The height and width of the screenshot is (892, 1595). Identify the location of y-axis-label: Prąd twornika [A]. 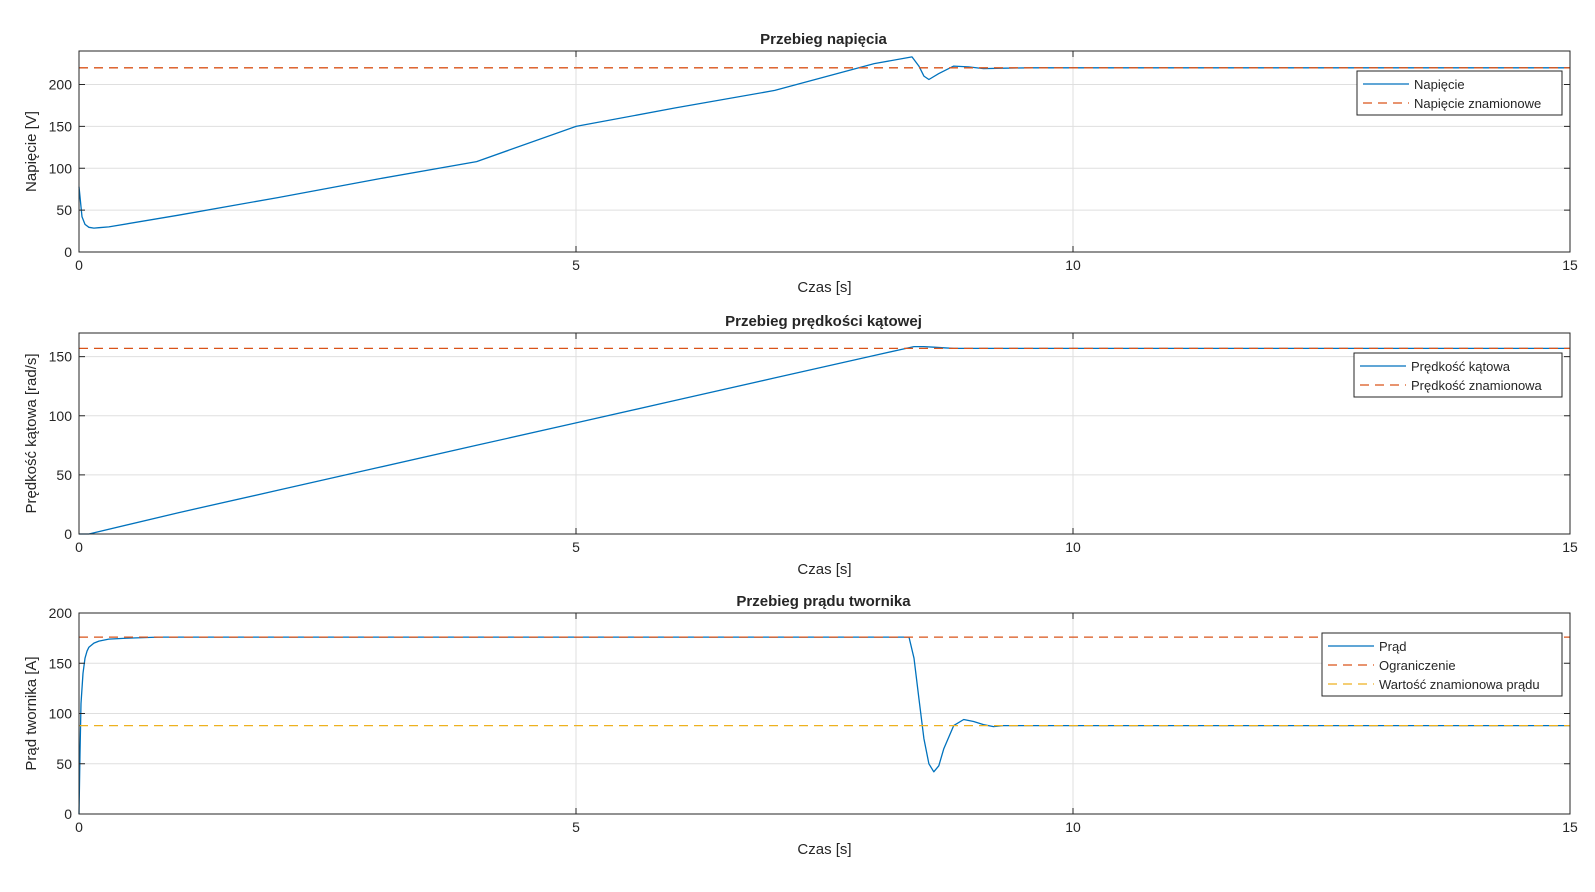
(31, 713).